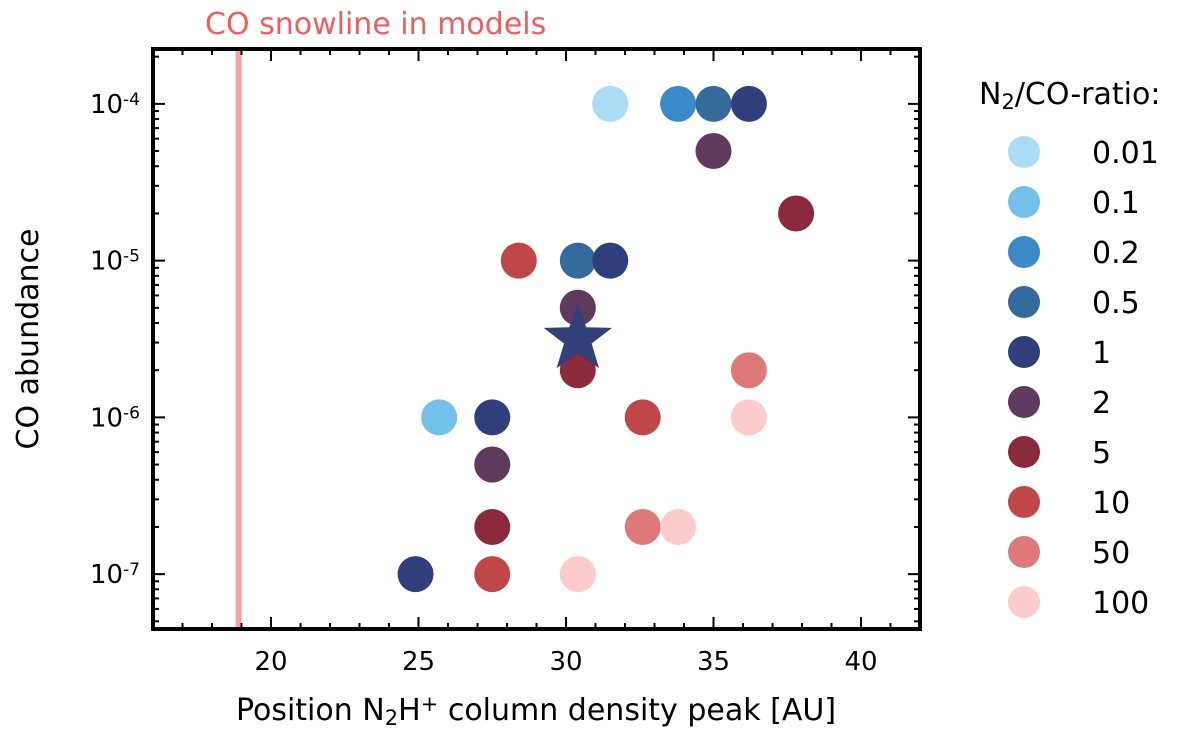 This screenshot has width=1200, height=736. I want to click on x-tick-label: 20, so click(270, 662).